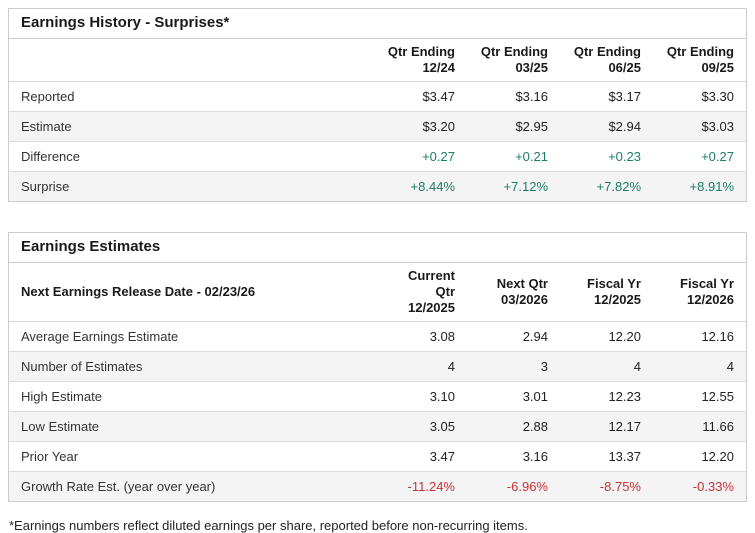 The image size is (755, 533). I want to click on table-row: Surprise +8.44% +7.12% +7.82% +8.91%, so click(377, 186).